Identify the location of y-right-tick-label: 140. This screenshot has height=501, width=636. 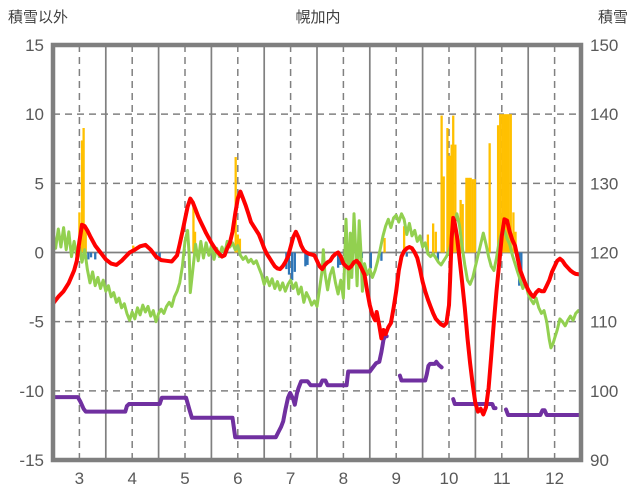
(604, 114).